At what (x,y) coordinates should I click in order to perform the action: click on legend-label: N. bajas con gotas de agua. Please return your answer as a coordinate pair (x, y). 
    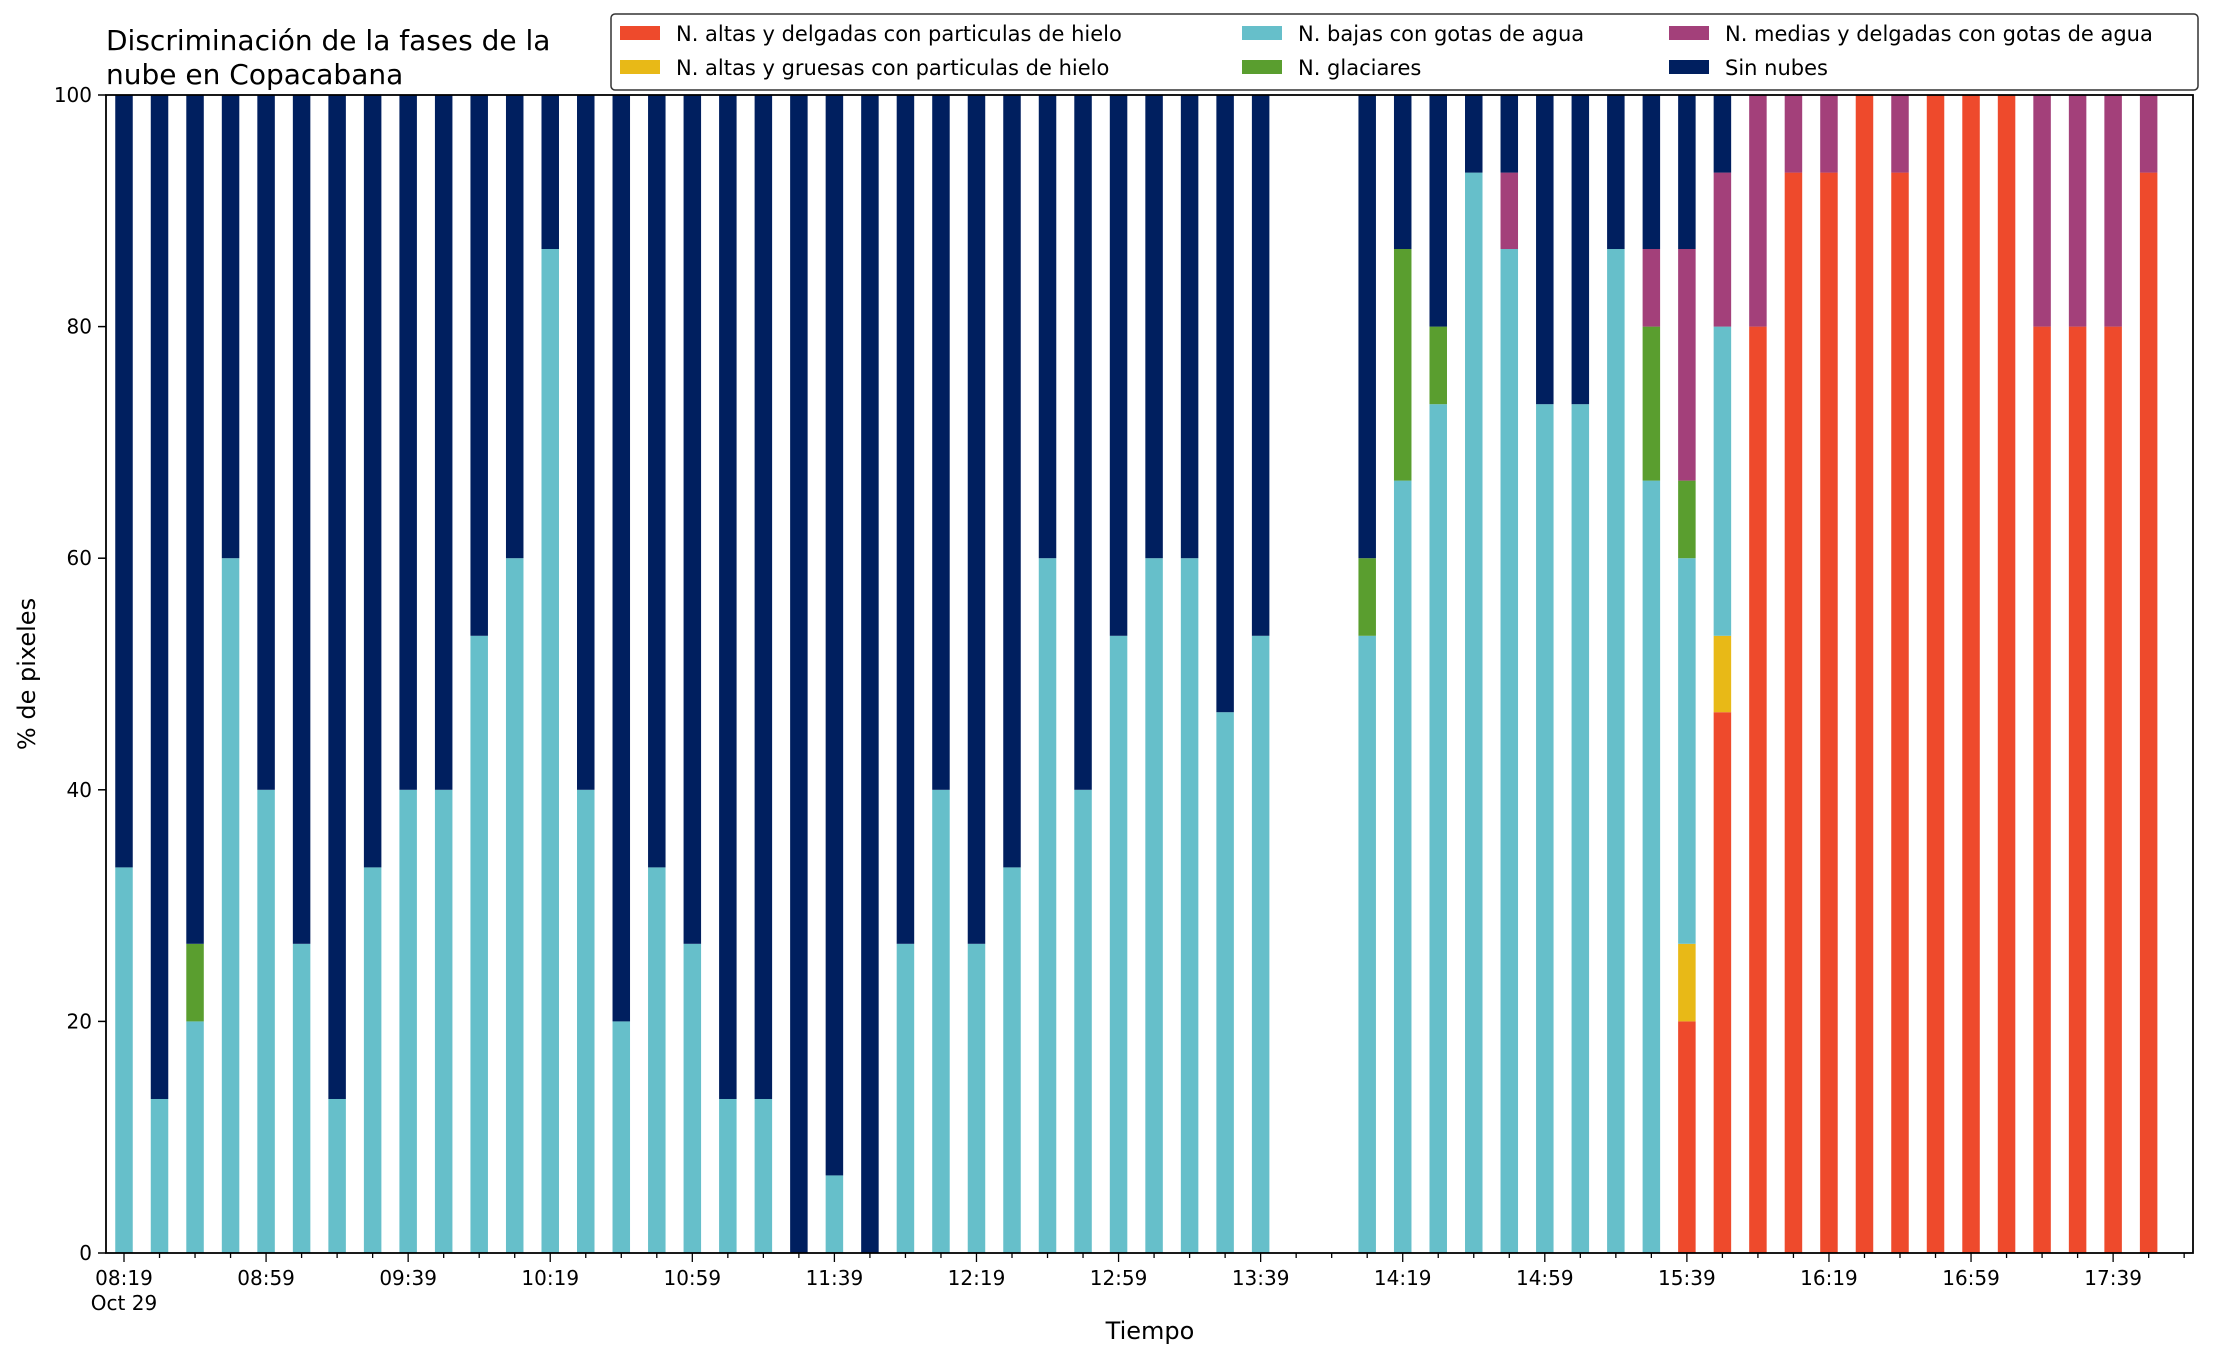
    Looking at the image, I should click on (1441, 34).